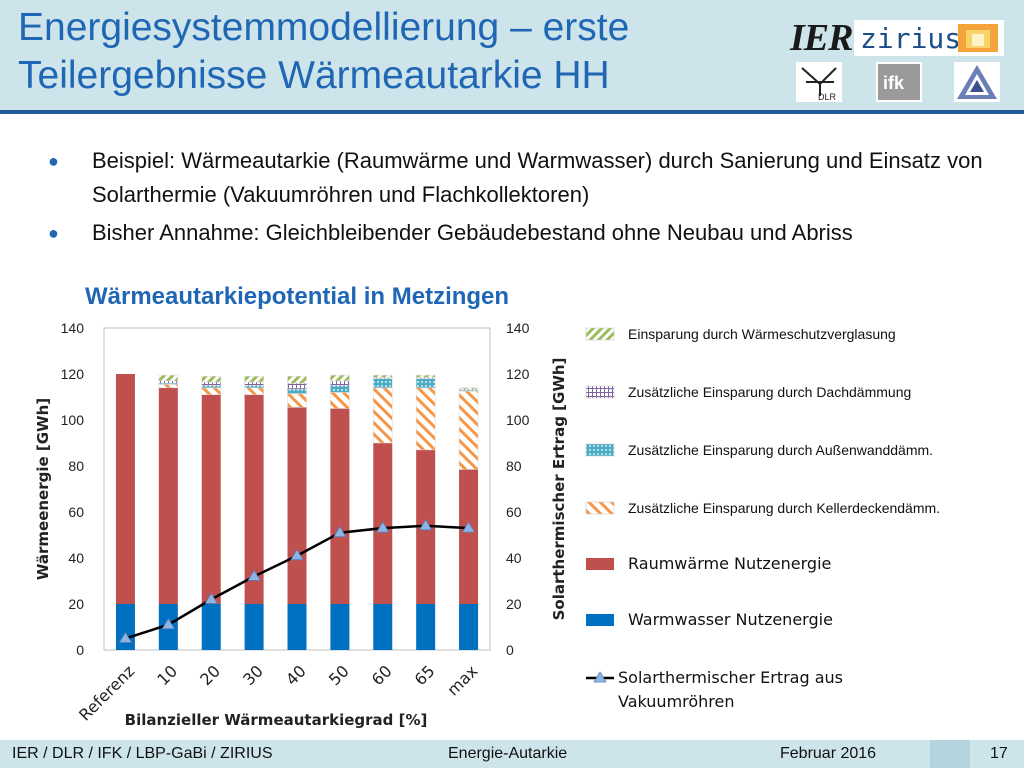 The width and height of the screenshot is (1024, 768). What do you see at coordinates (76, 466) in the screenshot?
I see `y-axis-tick-label: 80` at bounding box center [76, 466].